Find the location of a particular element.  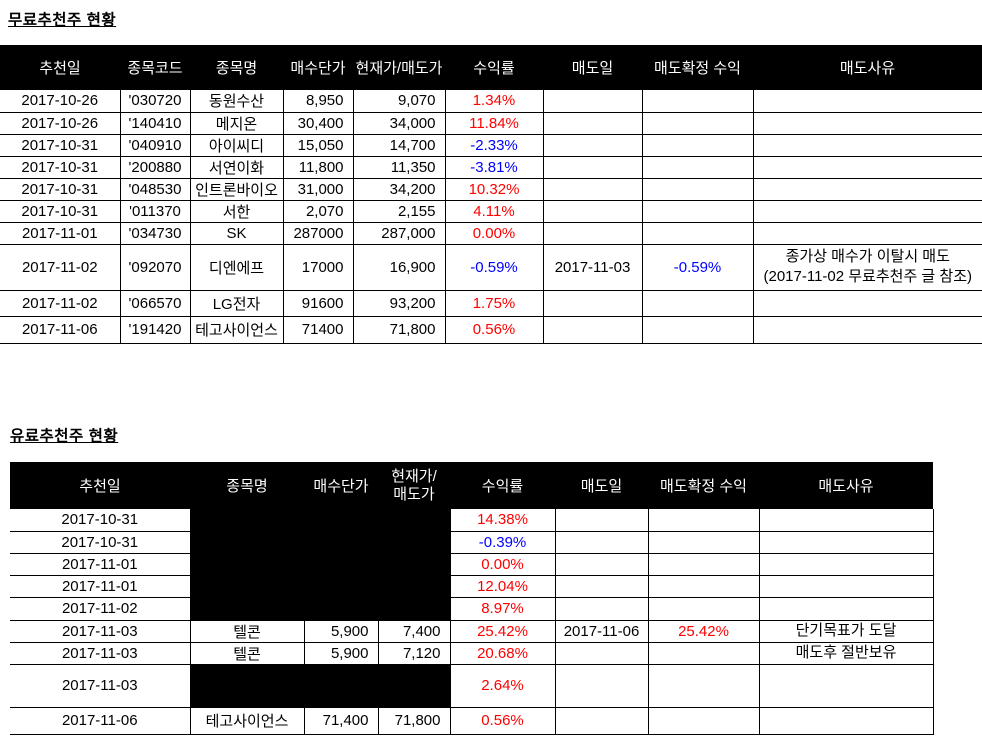

current-price-cell: 2,155 is located at coordinates (398, 211).